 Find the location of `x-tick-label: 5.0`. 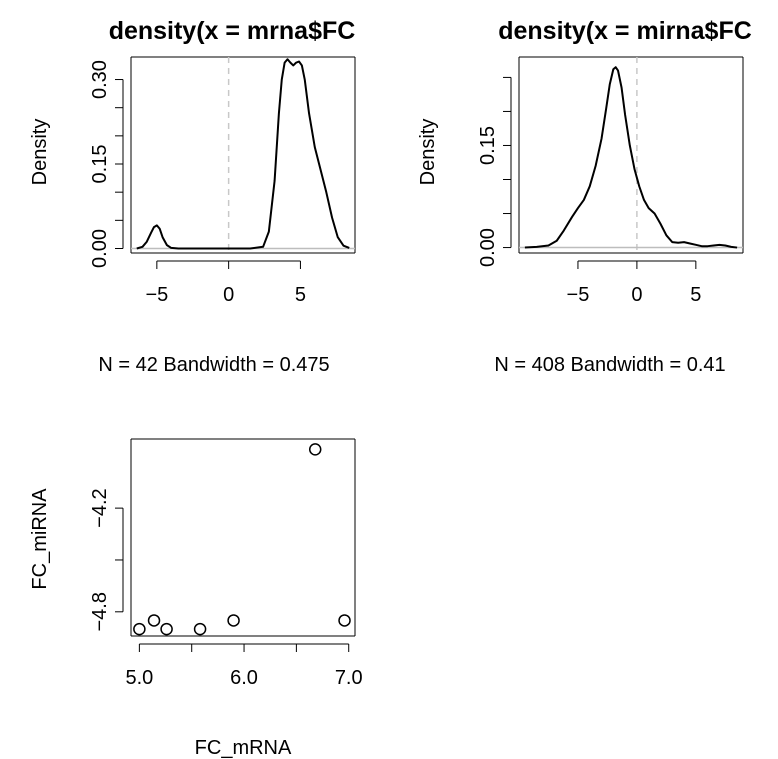

x-tick-label: 5.0 is located at coordinates (139, 678).